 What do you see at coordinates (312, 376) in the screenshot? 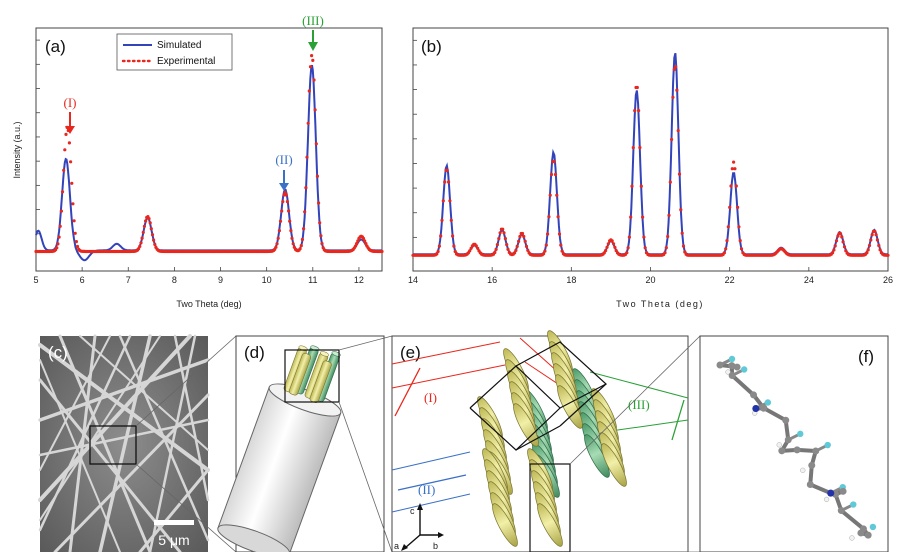
I see `panel-d-zoom-box` at bounding box center [312, 376].